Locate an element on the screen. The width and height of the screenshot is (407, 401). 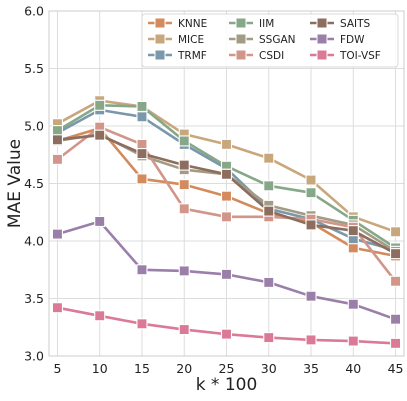
legend-item-mice: MICE is located at coordinates (176, 39).